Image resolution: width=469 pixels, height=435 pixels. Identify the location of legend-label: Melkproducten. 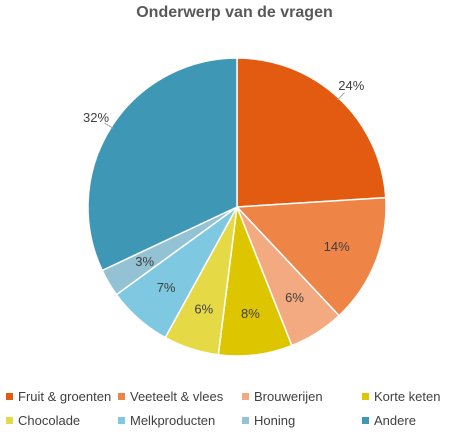
(173, 420).